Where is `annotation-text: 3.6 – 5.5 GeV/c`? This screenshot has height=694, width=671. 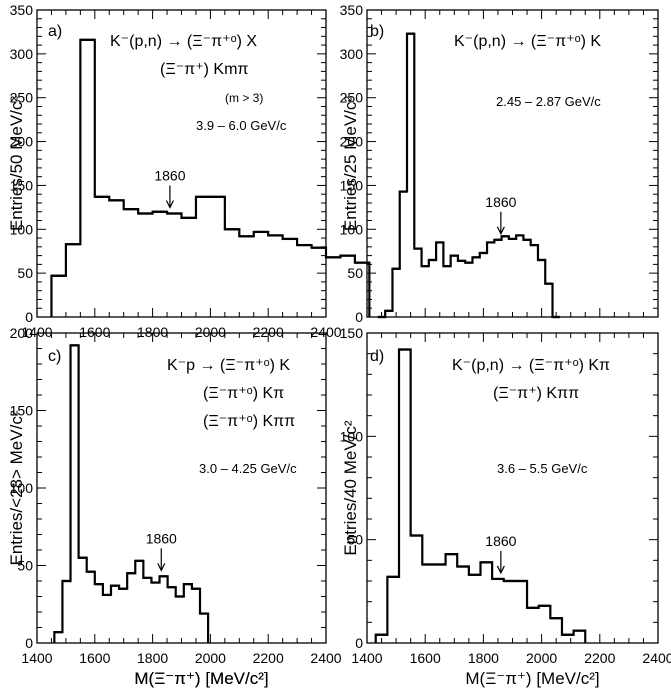 annotation-text: 3.6 – 5.5 GeV/c is located at coordinates (542, 468).